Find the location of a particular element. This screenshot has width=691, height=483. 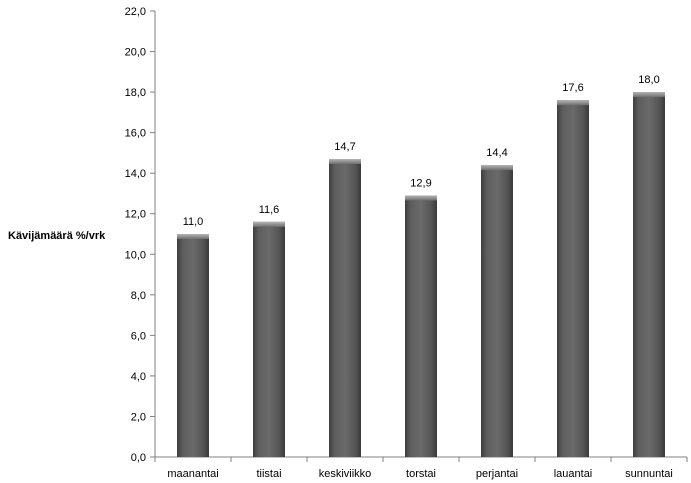

y-tick-label: 0,0 is located at coordinates (138, 458).